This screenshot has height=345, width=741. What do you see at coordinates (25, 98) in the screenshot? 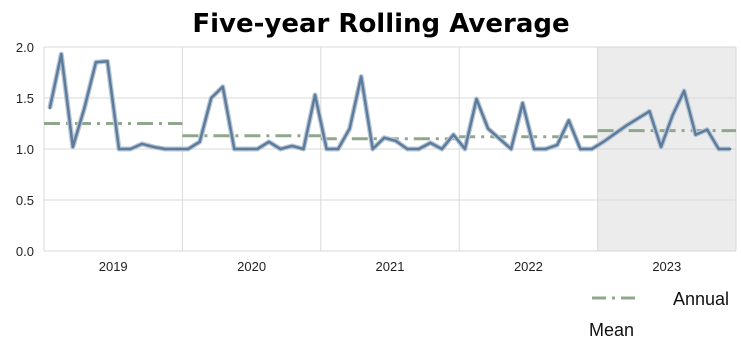
I see `y-tick-label: 1.5` at bounding box center [25, 98].